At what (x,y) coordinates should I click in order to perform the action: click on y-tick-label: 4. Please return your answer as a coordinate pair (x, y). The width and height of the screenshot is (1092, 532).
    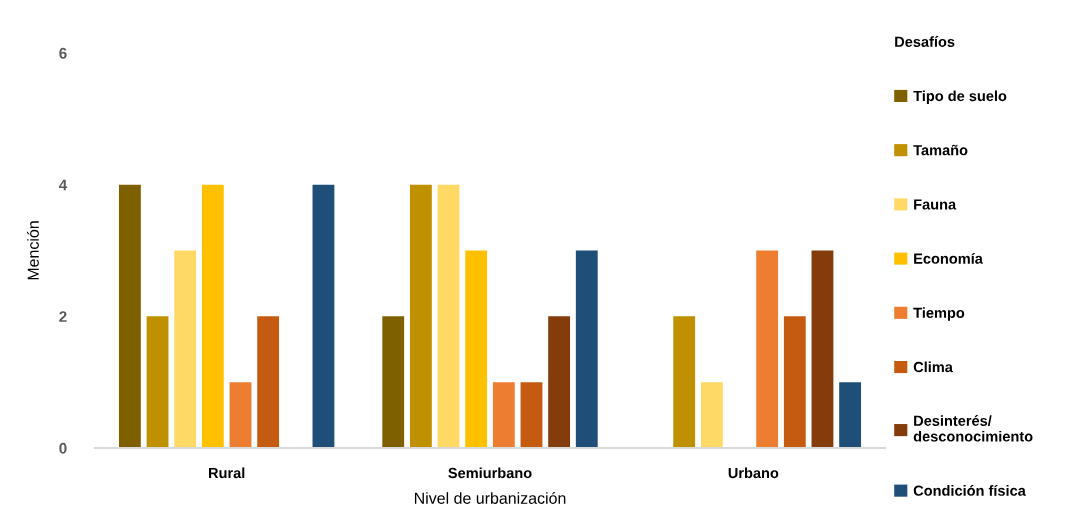
    Looking at the image, I should click on (63, 185).